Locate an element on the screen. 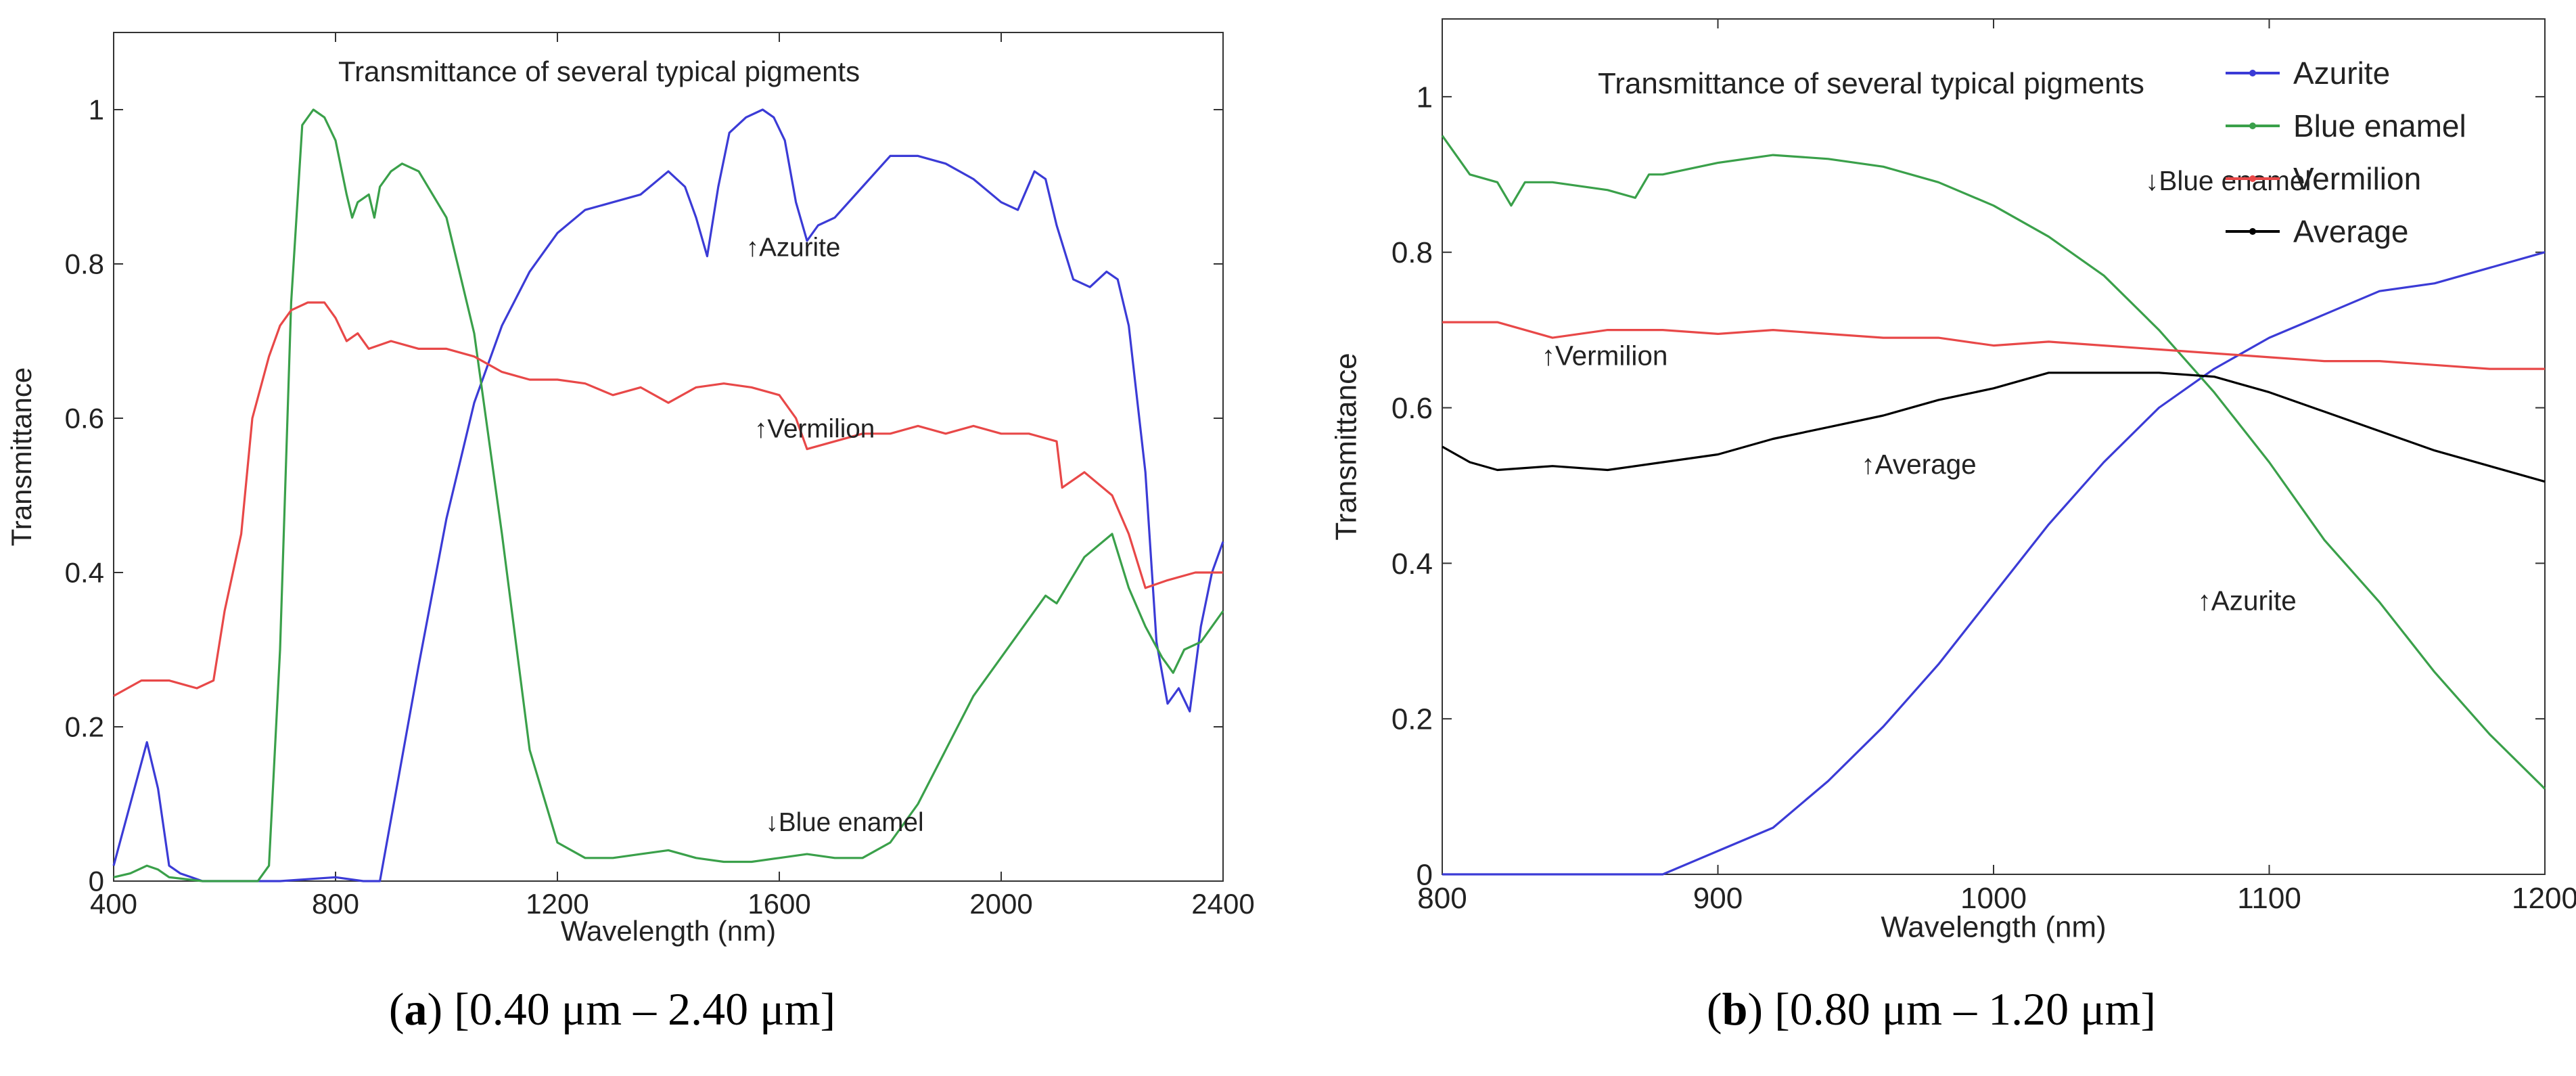 The height and width of the screenshot is (1076, 2576). caption-a-letter: a is located at coordinates (416, 1009).